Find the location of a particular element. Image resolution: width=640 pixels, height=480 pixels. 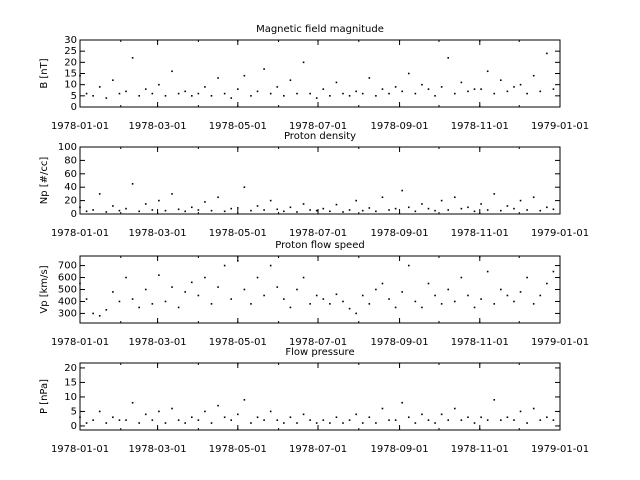

y-axis-label: Vp [km/s] is located at coordinates (44, 289).